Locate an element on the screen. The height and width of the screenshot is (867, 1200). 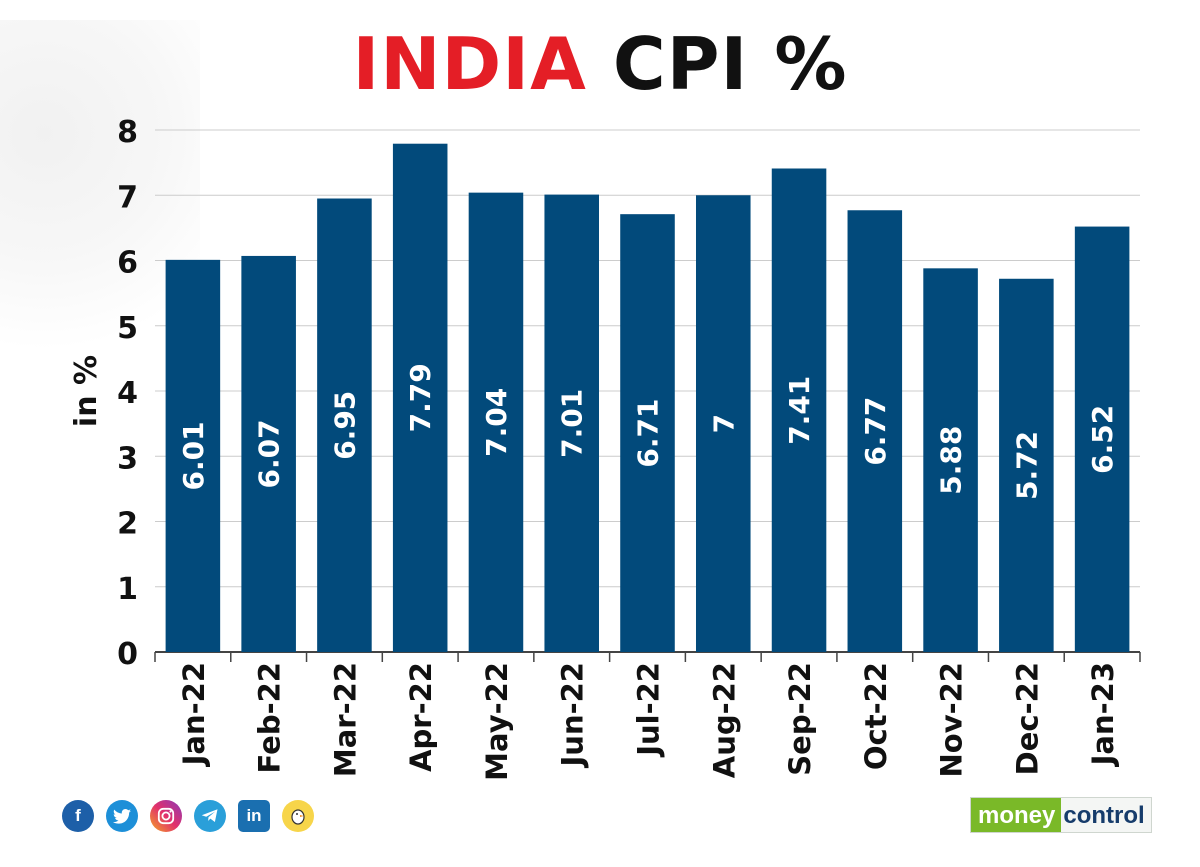
chart-title: INDIA CPI % is located at coordinates (600, 64).